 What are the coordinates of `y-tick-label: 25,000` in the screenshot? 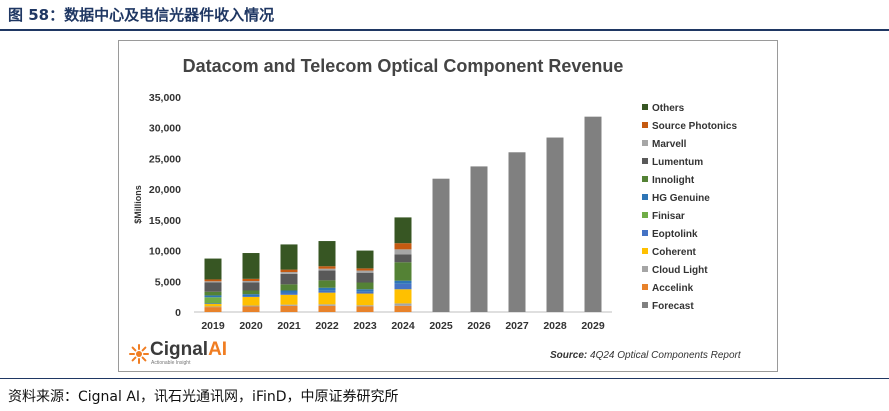 It's located at (165, 159).